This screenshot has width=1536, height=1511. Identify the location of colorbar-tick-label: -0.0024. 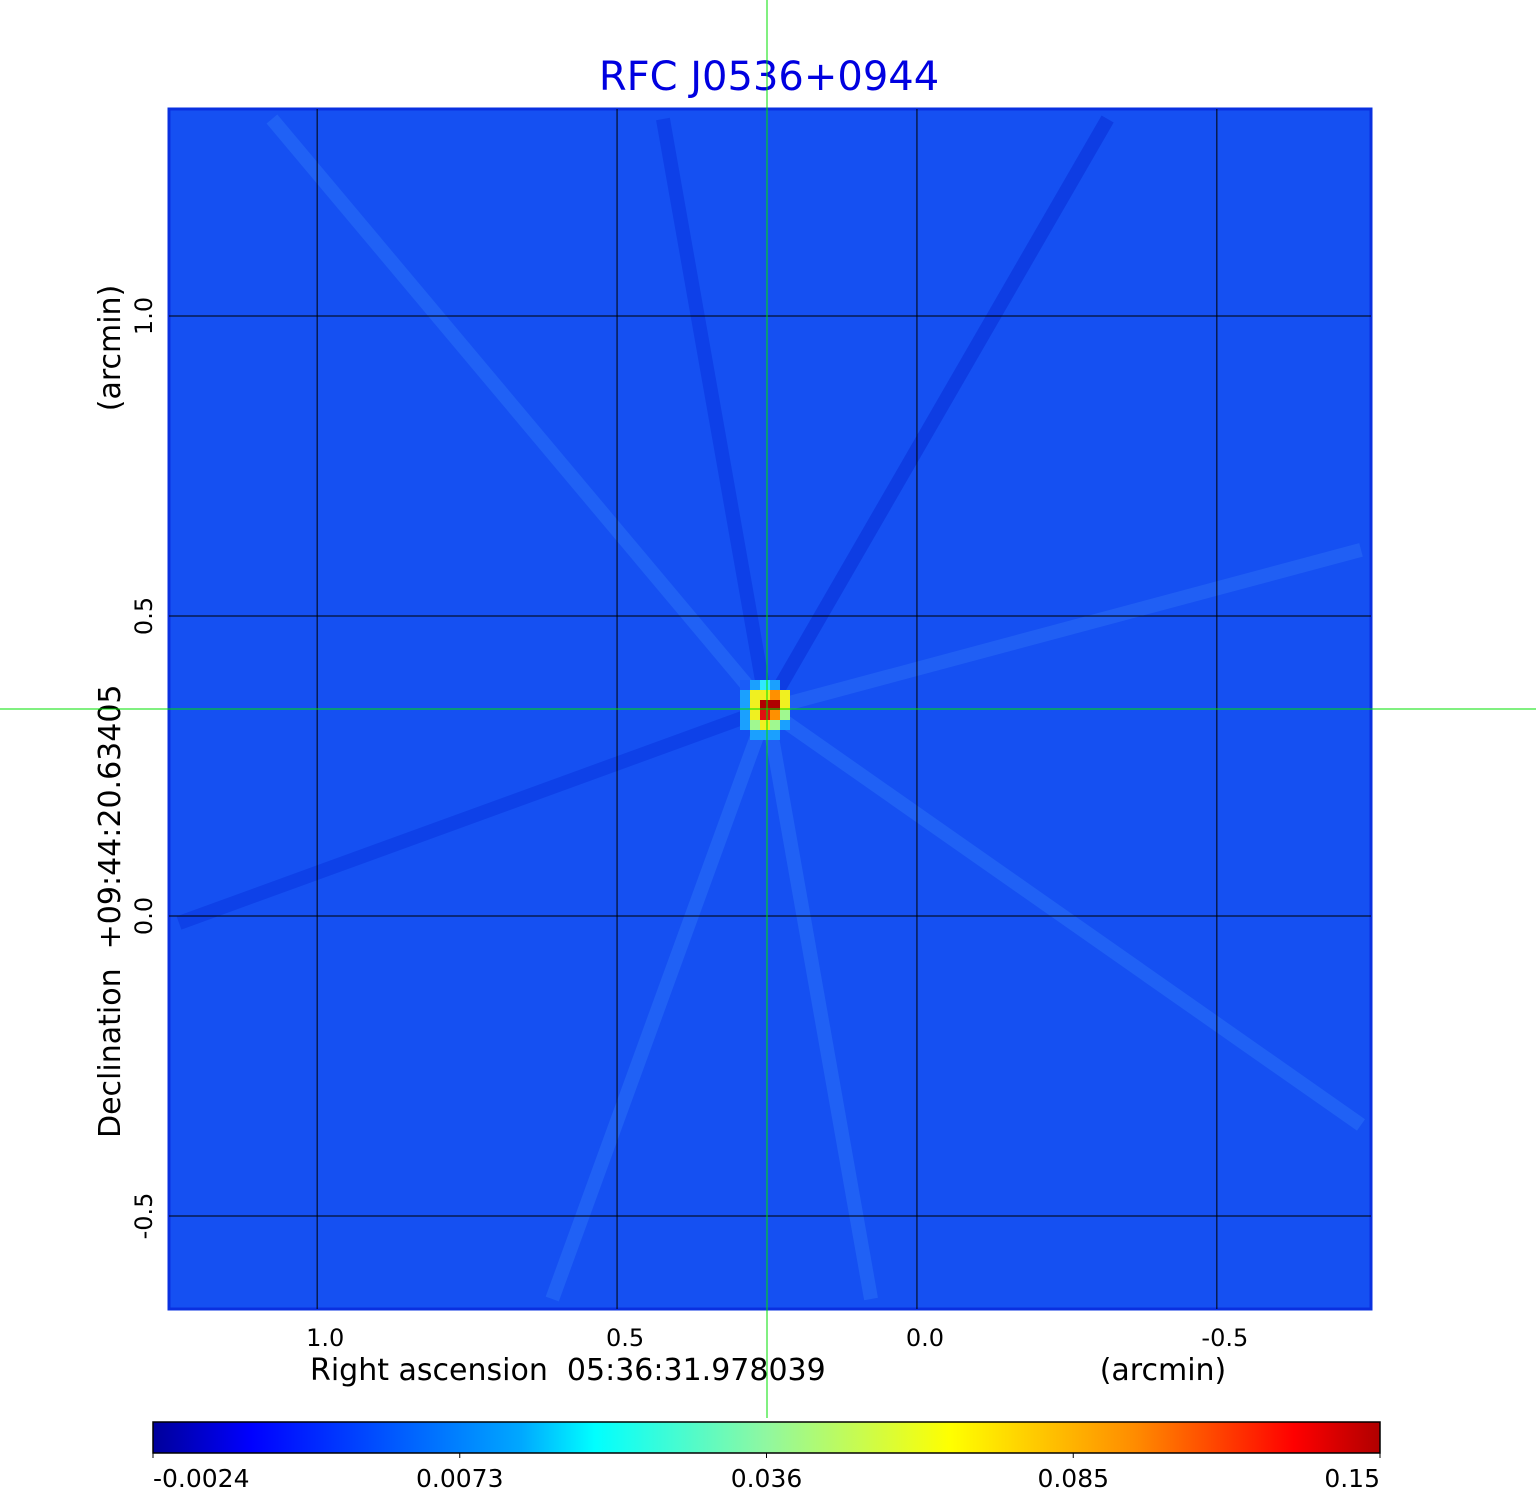
(201, 1478).